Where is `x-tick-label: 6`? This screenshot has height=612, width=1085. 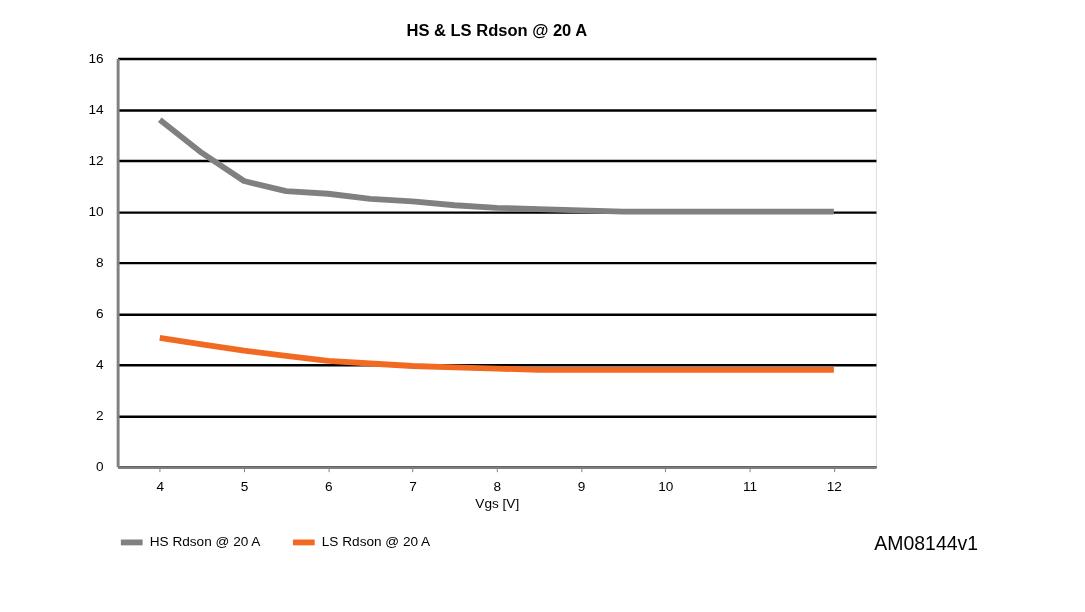
x-tick-label: 6 is located at coordinates (328, 486).